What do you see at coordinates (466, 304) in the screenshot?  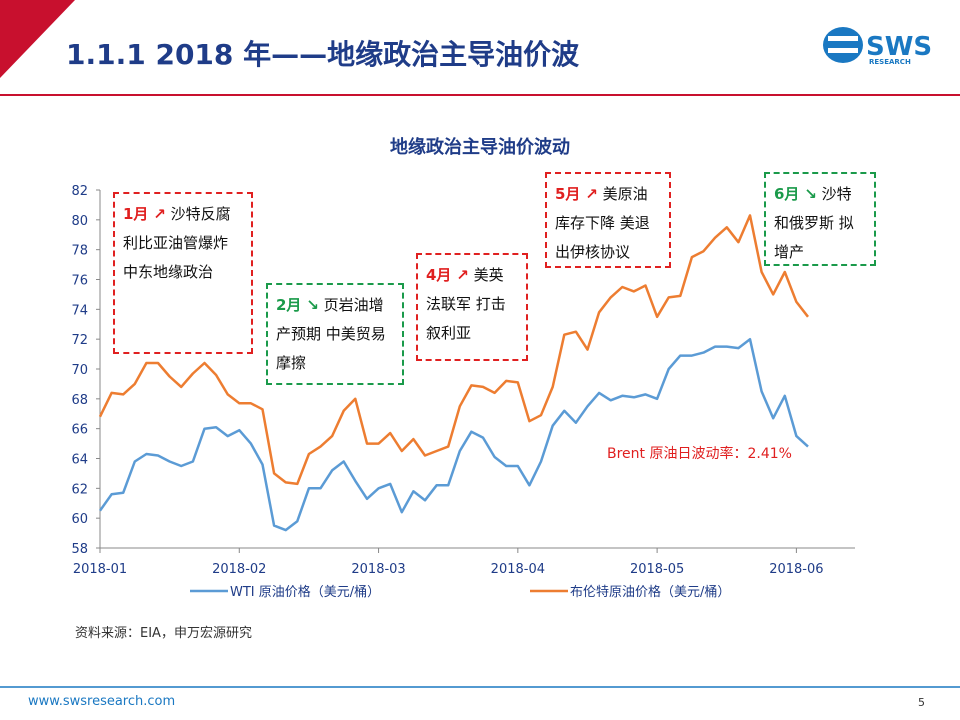 I see `annotation-text: 美英法联军 打击叙利亚` at bounding box center [466, 304].